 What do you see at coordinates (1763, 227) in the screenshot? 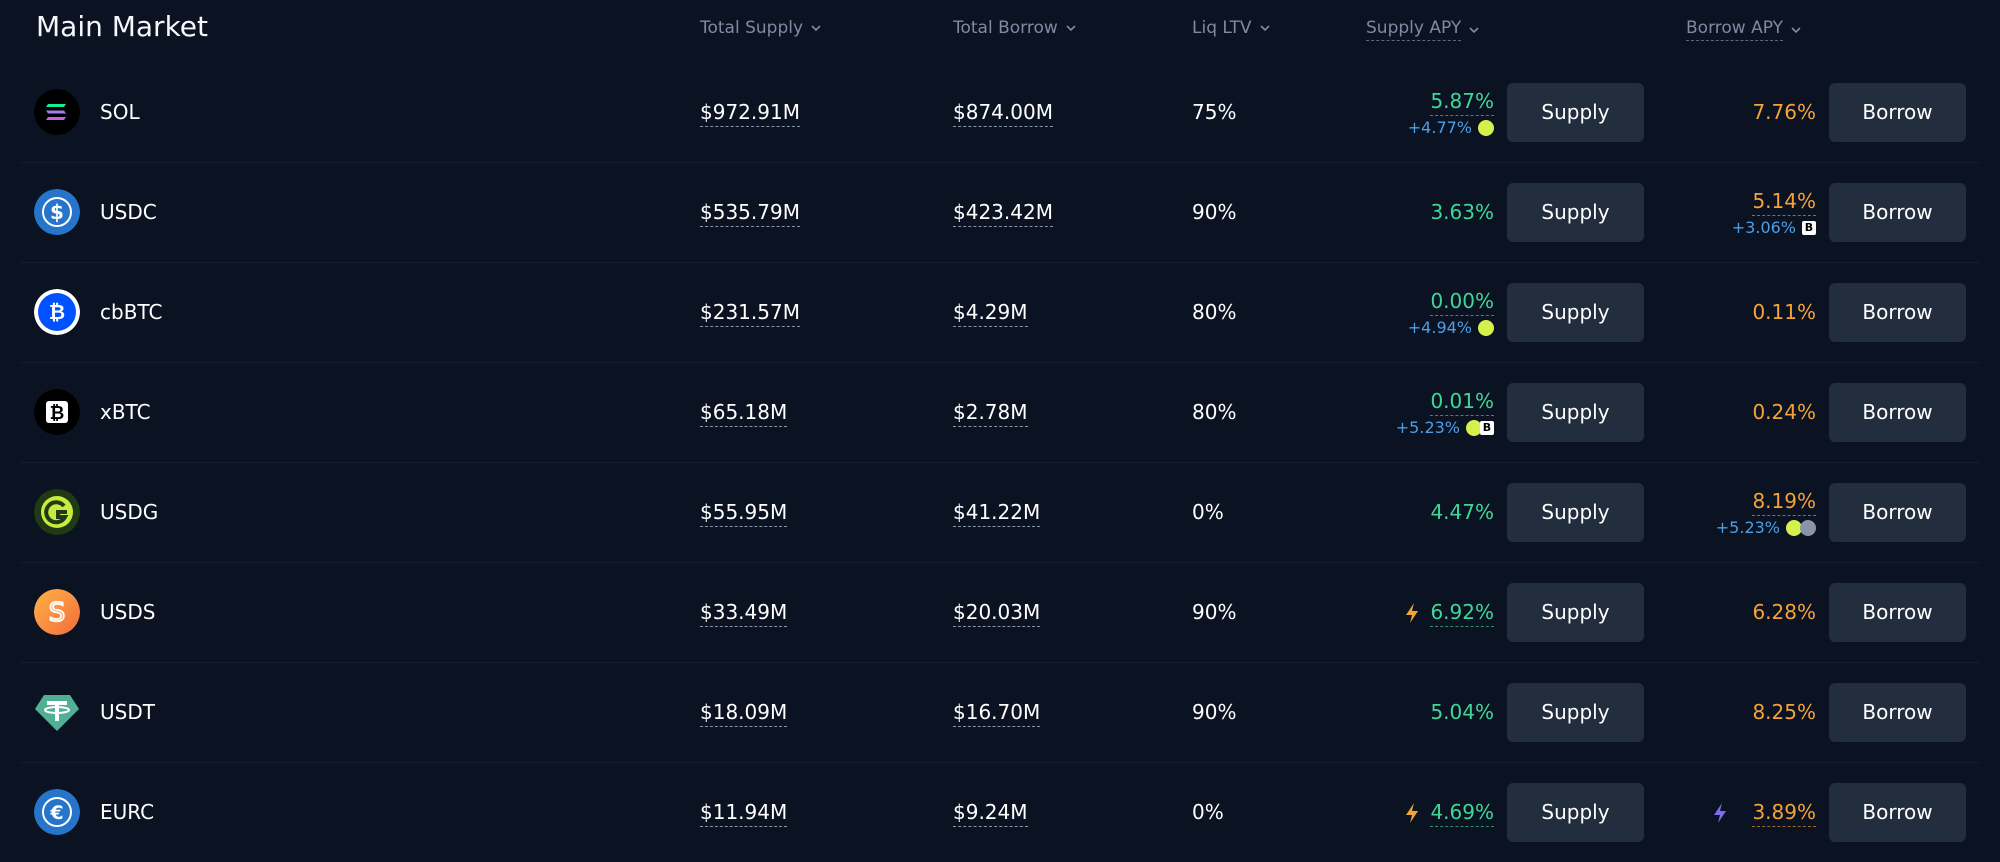
I see `borrow-reward-value: +3.06%` at bounding box center [1763, 227].